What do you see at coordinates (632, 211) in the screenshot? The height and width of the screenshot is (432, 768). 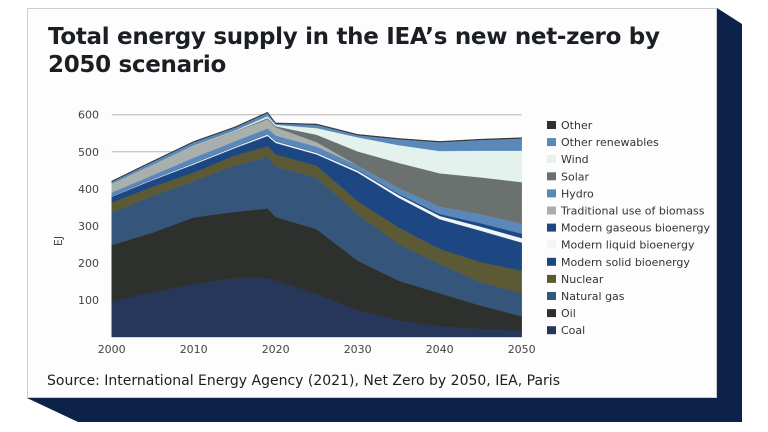 I see `legend-label: Traditional use of biomass` at bounding box center [632, 211].